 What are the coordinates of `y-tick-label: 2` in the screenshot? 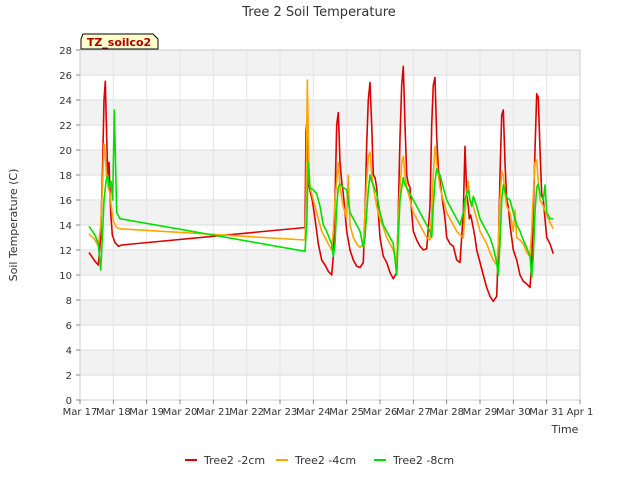 It's located at (69, 376).